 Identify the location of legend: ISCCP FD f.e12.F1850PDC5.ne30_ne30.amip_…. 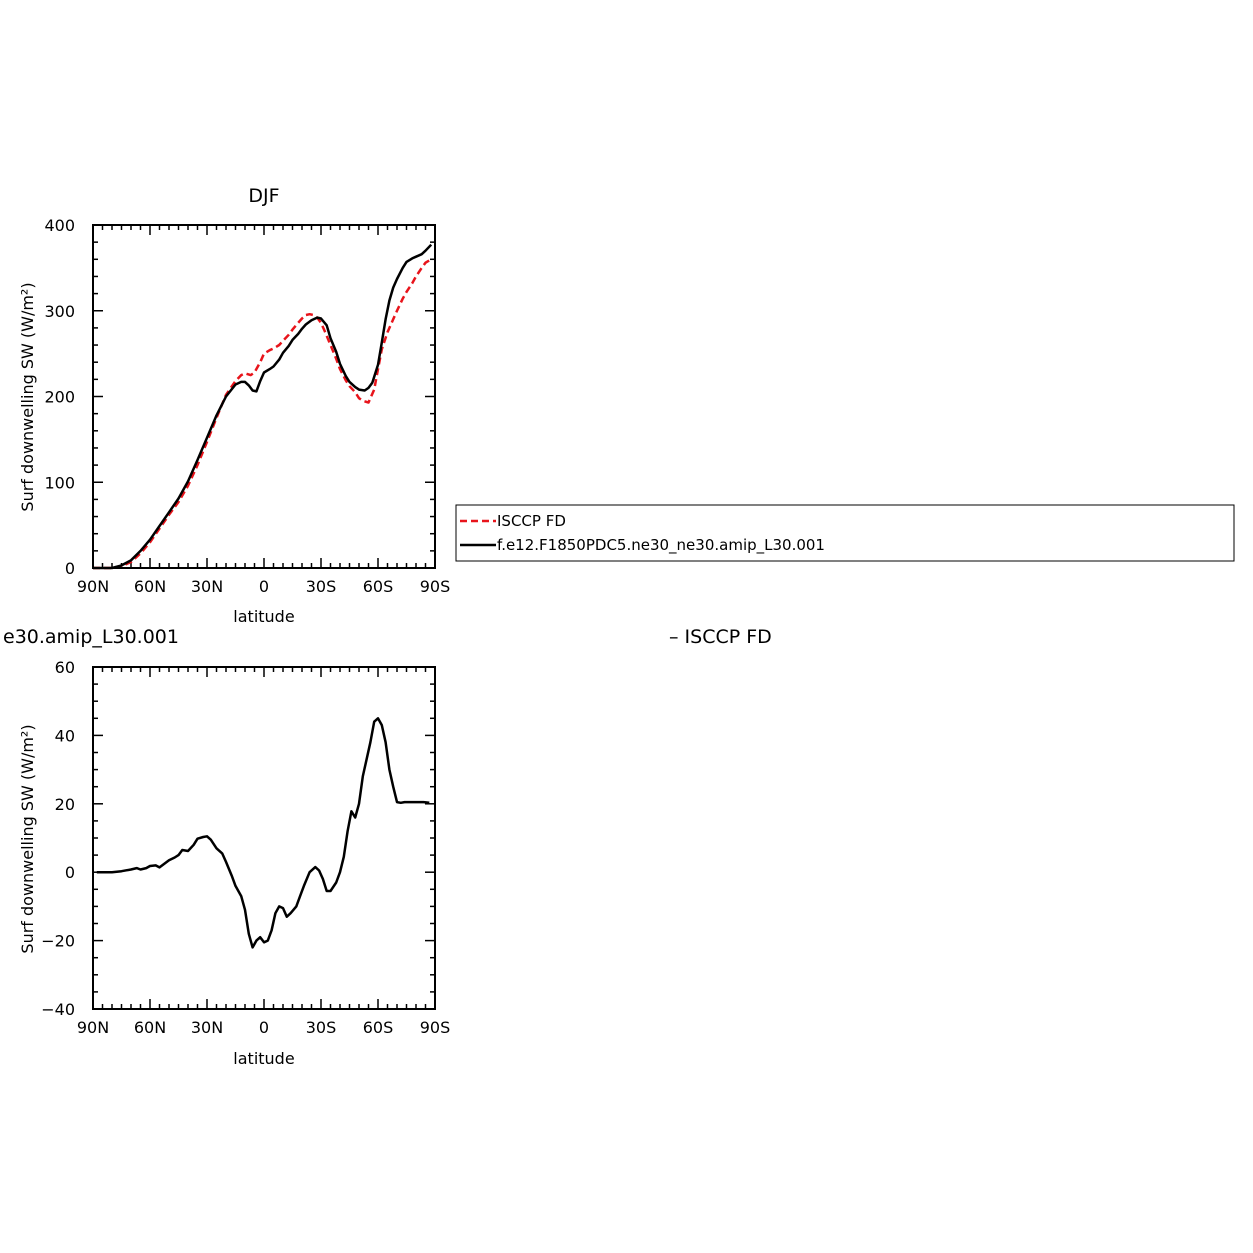
(845, 533).